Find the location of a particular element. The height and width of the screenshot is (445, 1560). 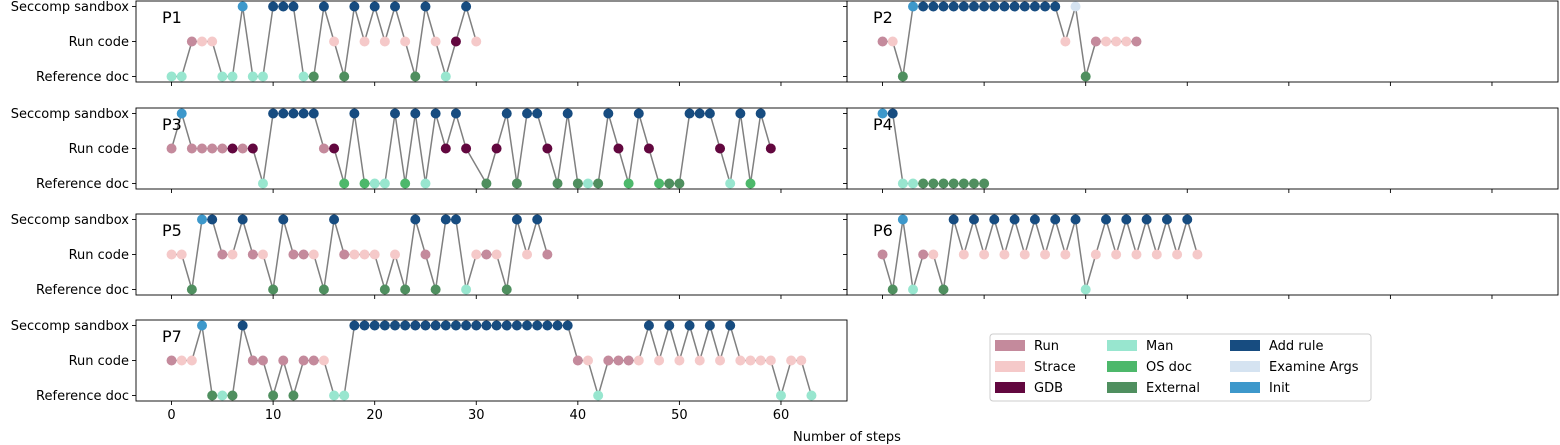

panel-label: P6 is located at coordinates (883, 230).